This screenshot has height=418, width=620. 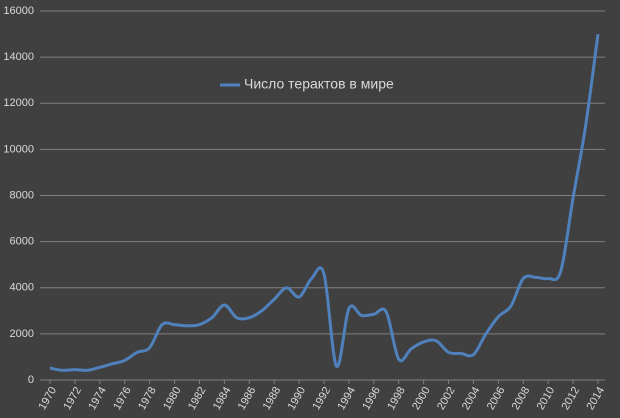 What do you see at coordinates (546, 398) in the screenshot?
I see `x-tick-label: 2010` at bounding box center [546, 398].